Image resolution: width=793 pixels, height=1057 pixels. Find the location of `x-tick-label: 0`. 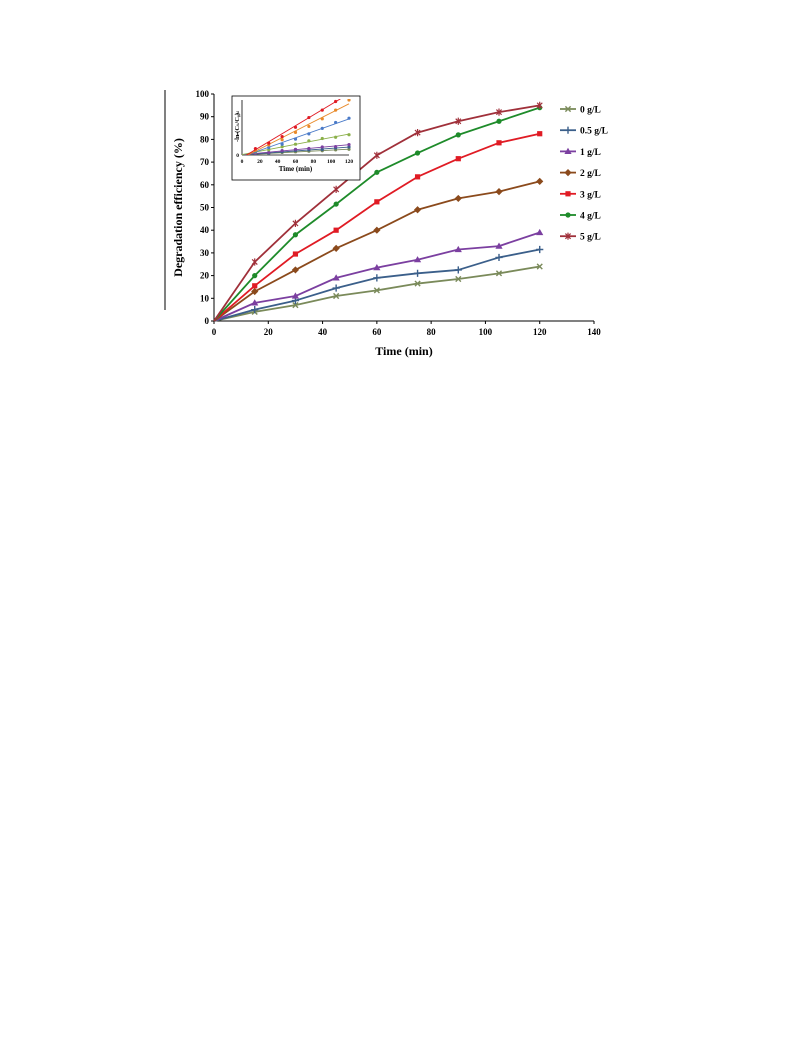

x-tick-label: 0 is located at coordinates (214, 332).